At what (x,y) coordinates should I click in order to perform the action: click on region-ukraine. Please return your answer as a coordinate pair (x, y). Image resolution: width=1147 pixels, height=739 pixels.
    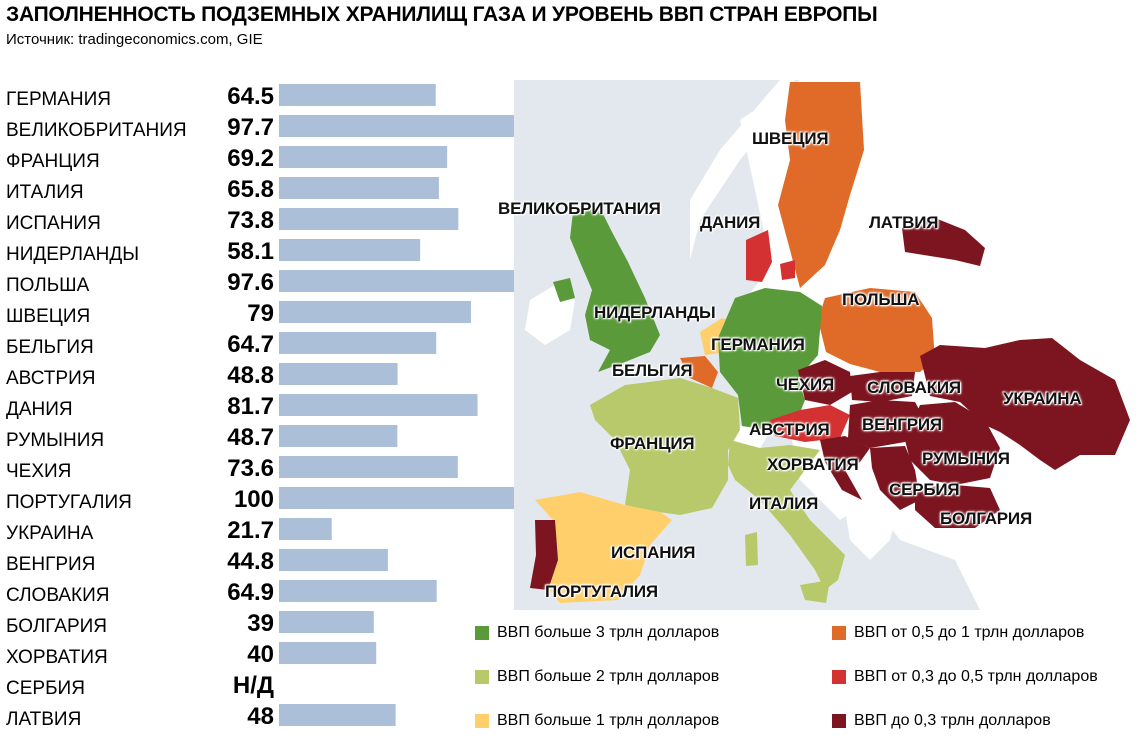
    Looking at the image, I should click on (1025, 404).